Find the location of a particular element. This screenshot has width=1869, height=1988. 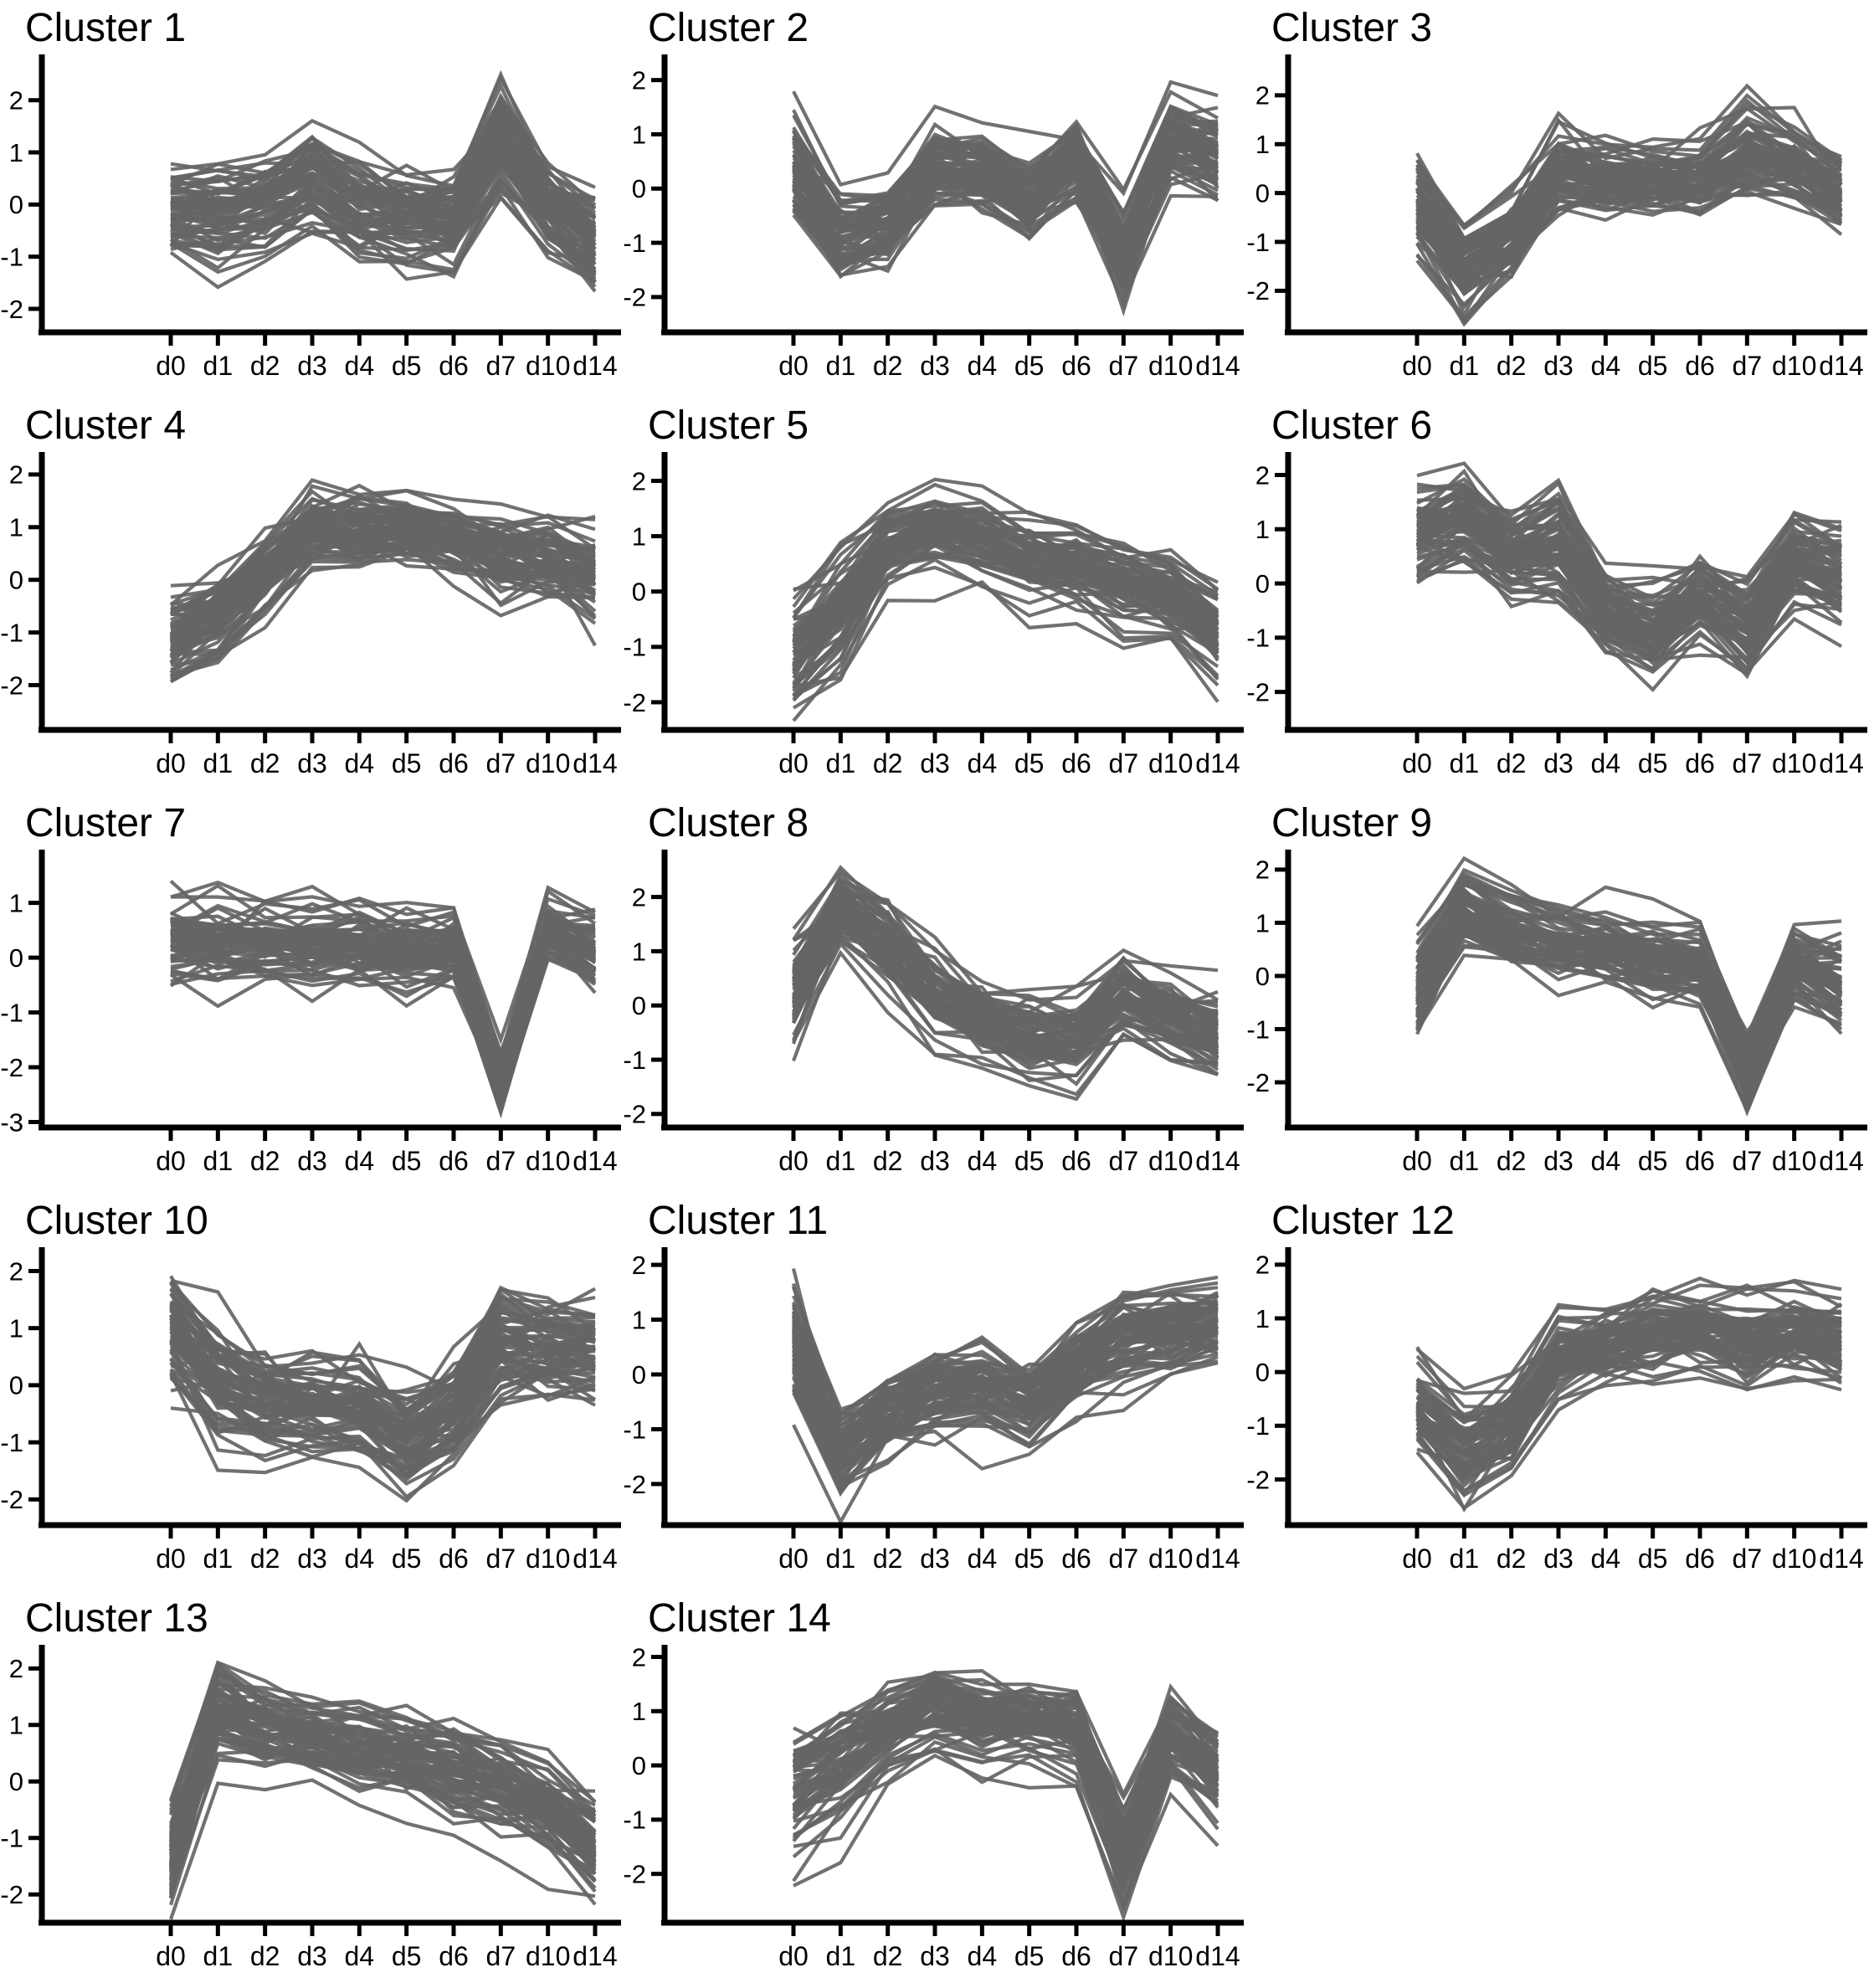

cluster-panel-11: Cluster 11 2 1 0 -1 -2 d0 d1 d2 d3 d4 d5 d6 d7 d10 d14 is located at coordinates (934, 1391).